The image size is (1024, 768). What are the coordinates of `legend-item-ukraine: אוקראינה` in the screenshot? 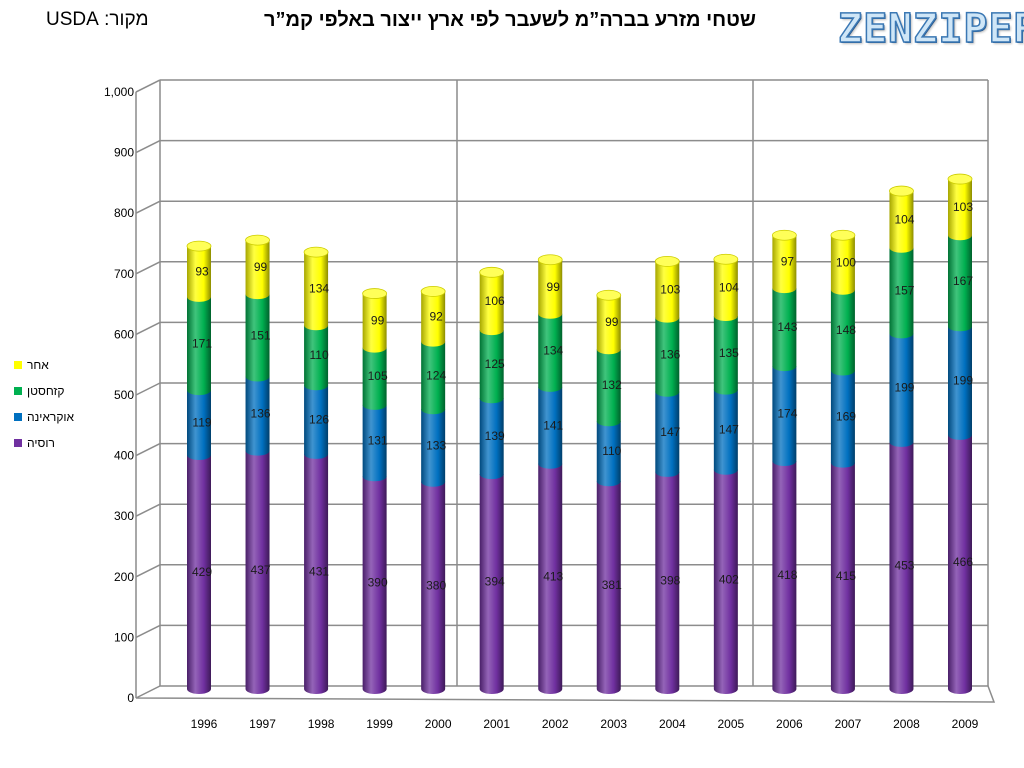 It's located at (44, 417).